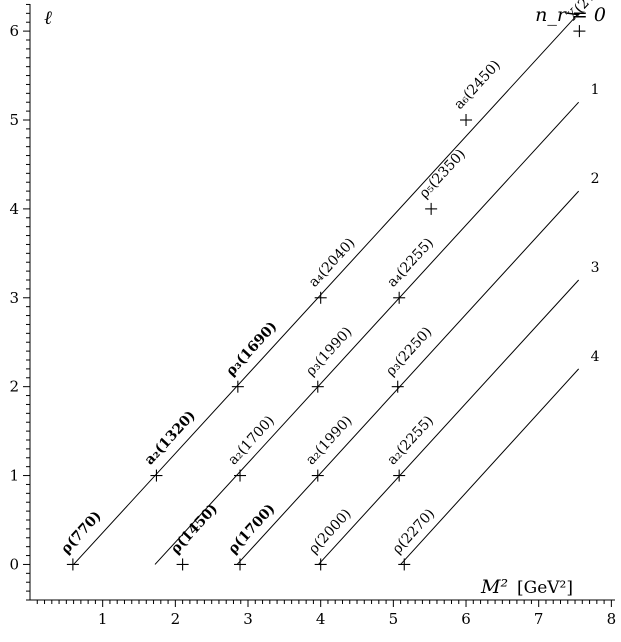 The height and width of the screenshot is (642, 621). Describe the element at coordinates (251, 440) in the screenshot. I see `data-point-label: a₂(1700)` at that location.